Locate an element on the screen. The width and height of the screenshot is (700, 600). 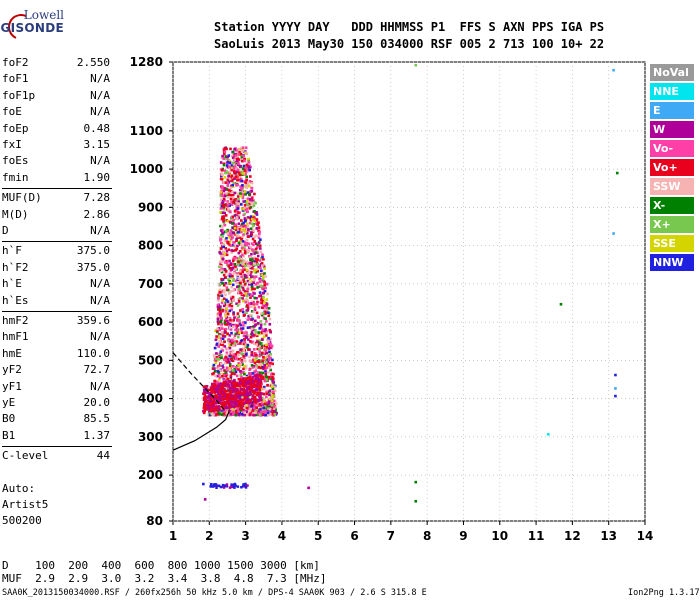
y-tick-label: 1280 is located at coordinates (146, 62).